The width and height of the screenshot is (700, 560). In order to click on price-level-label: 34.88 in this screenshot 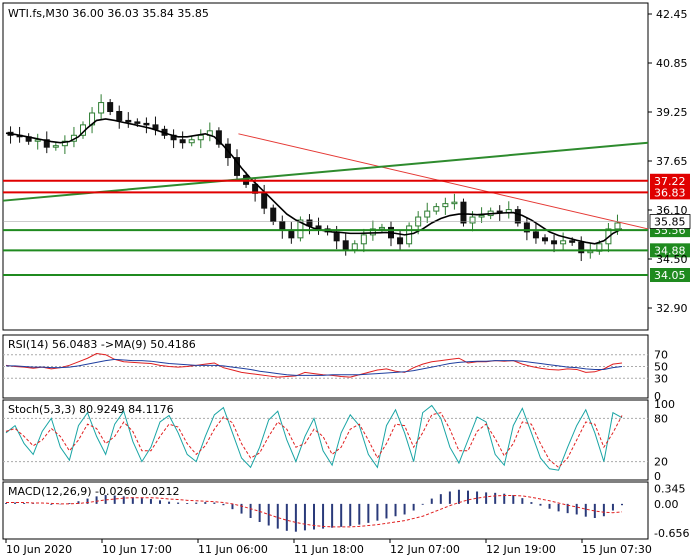, I will do `click(670, 250)`.